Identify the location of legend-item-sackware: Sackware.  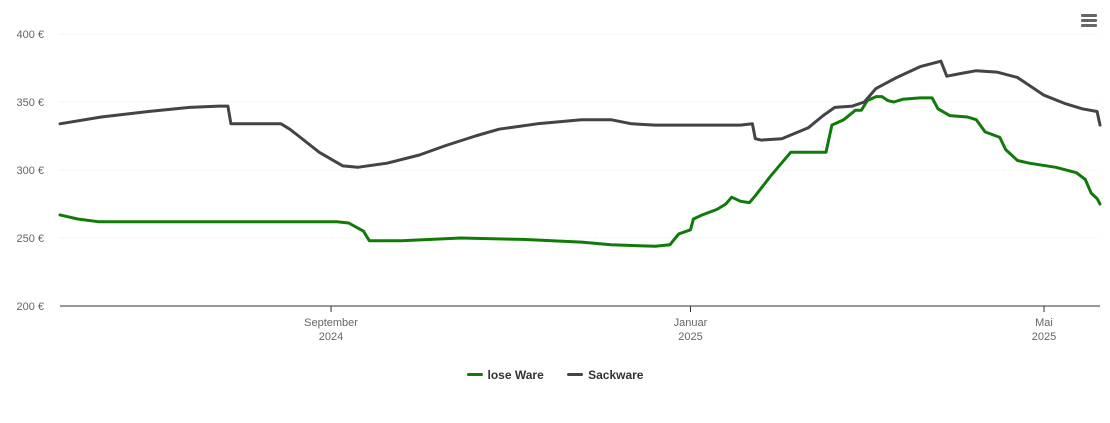
(605, 375).